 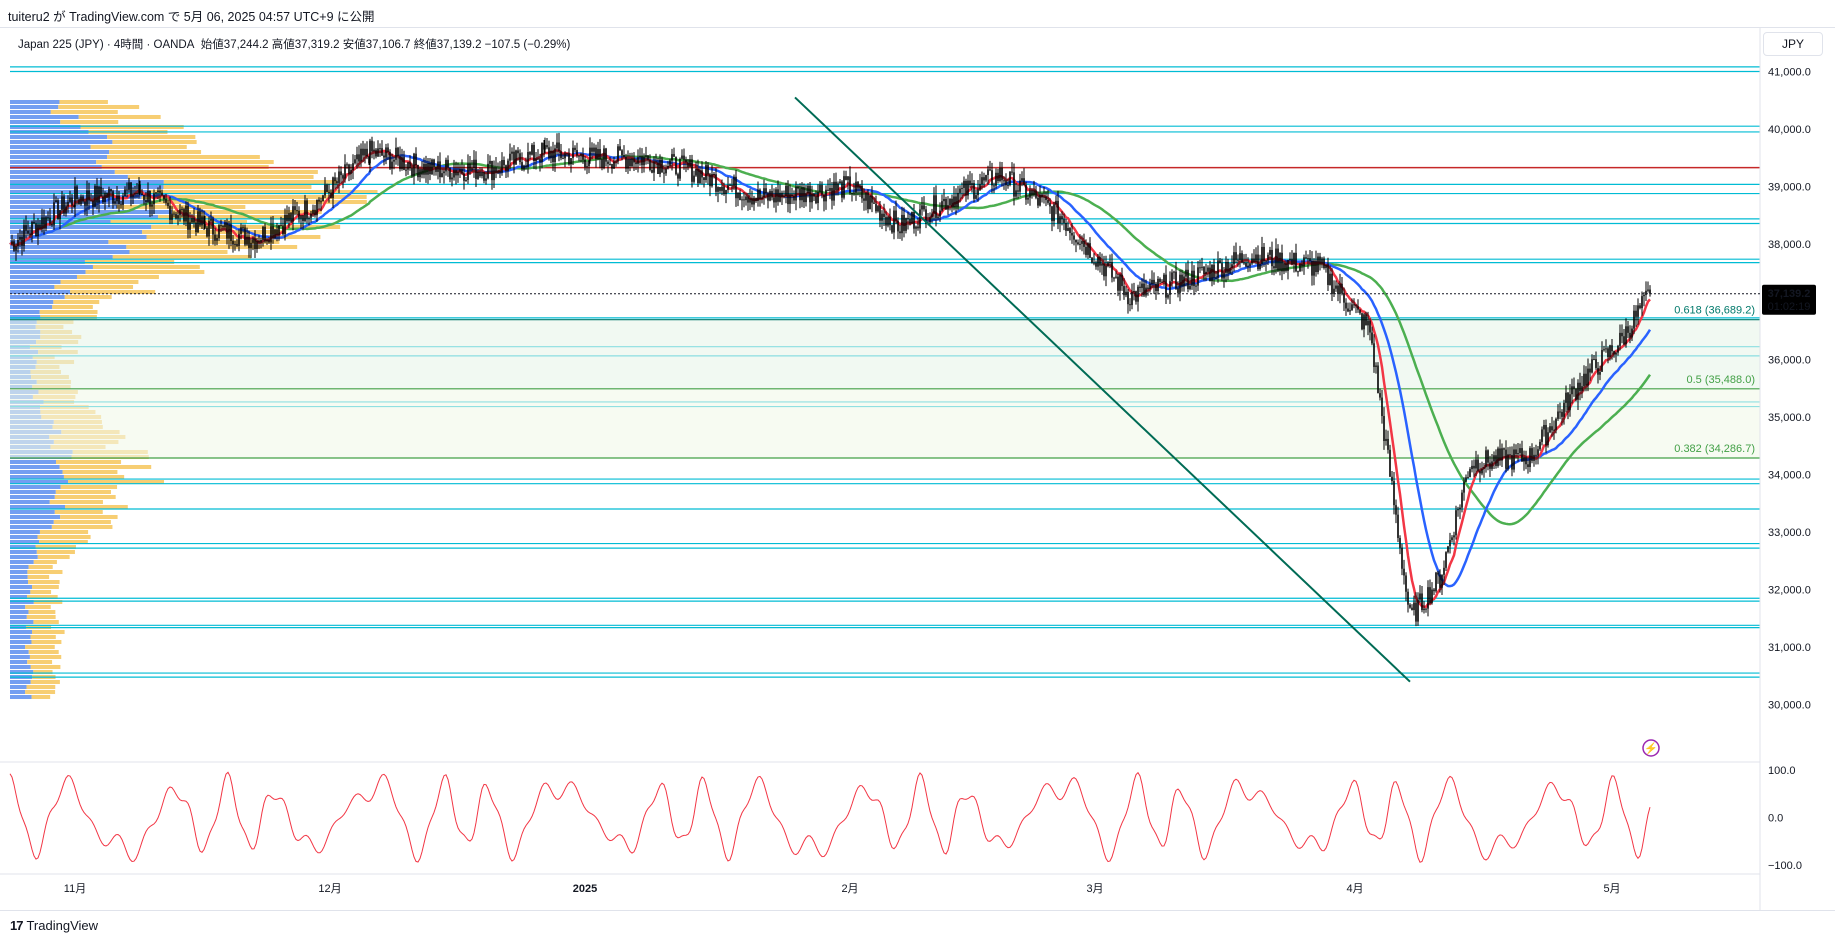 I want to click on fib-zone-upper, so click(x=885, y=354).